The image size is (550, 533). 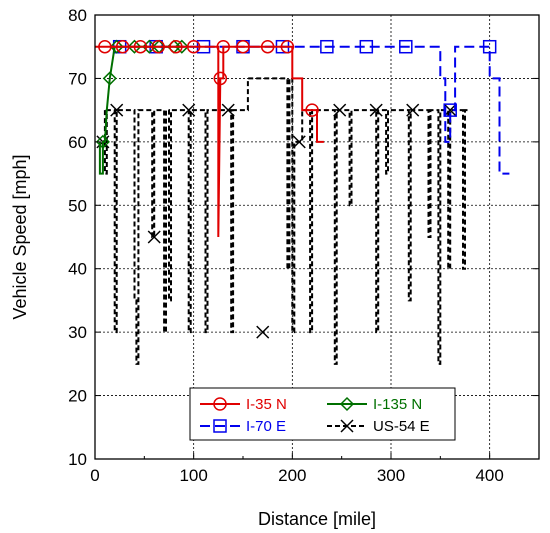 What do you see at coordinates (77, 269) in the screenshot?
I see `y-tick-label: 40` at bounding box center [77, 269].